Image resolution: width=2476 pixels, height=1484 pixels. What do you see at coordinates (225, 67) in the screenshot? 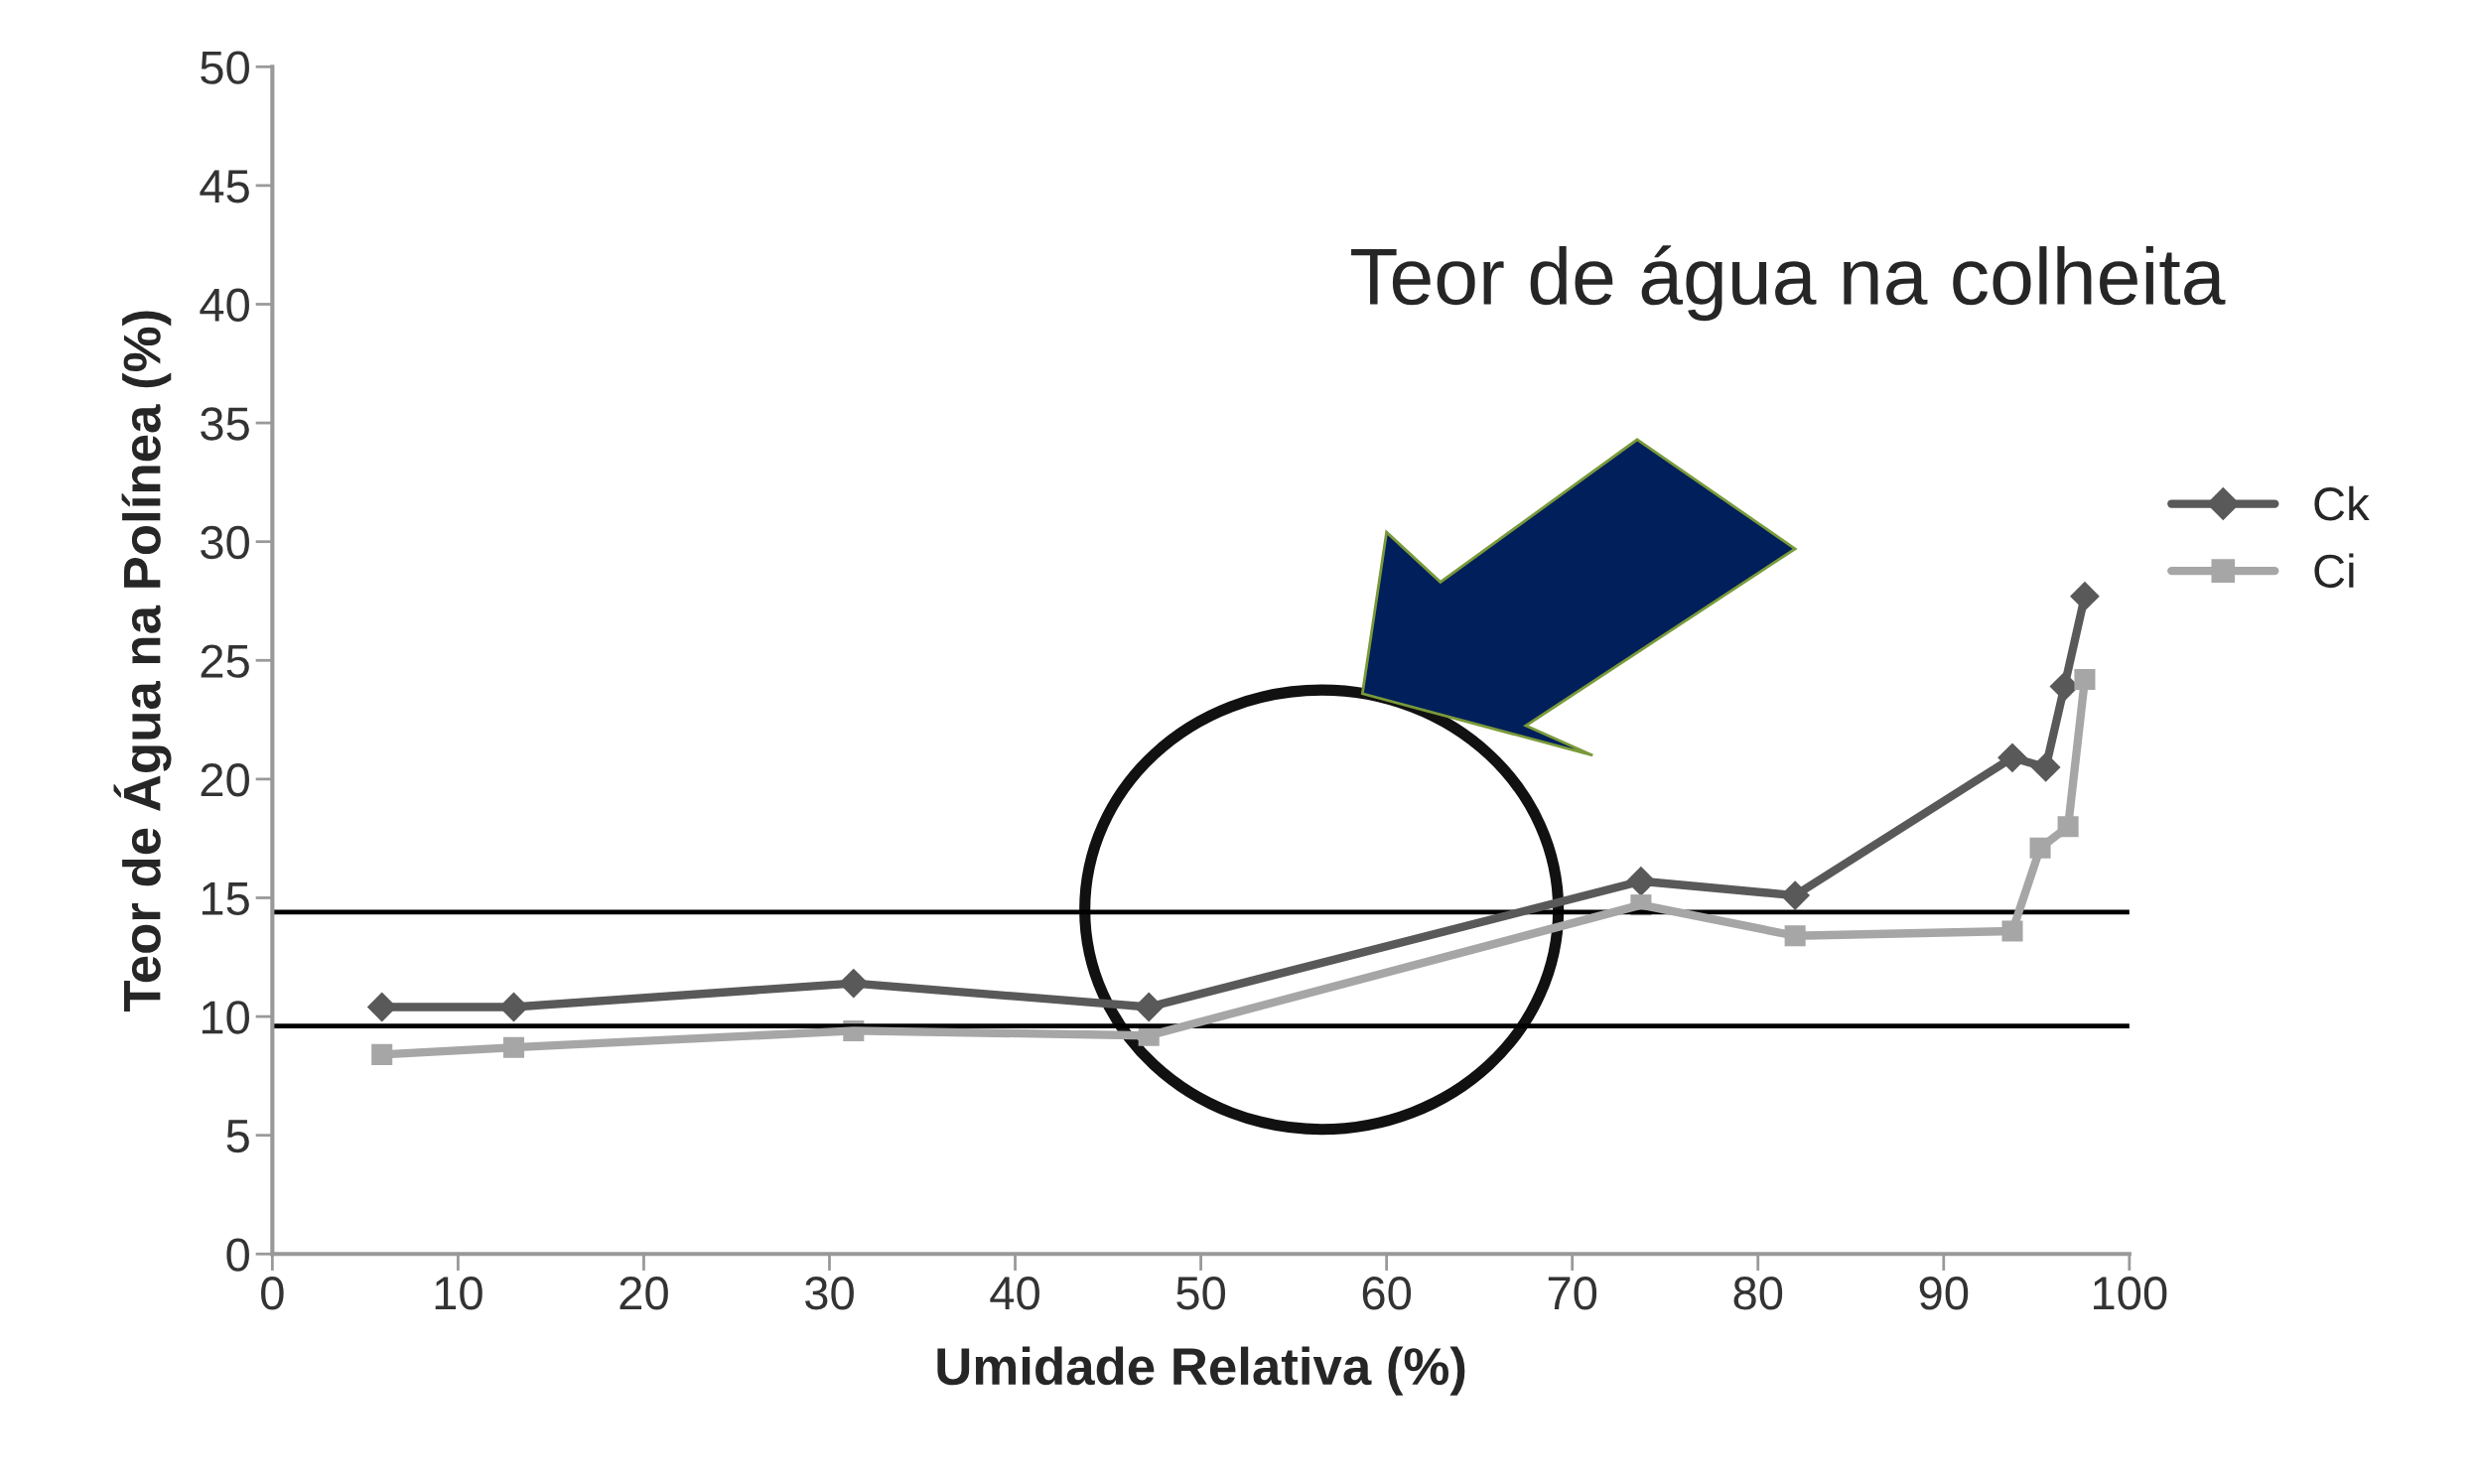
I see `y-tick-label: 50` at bounding box center [225, 67].